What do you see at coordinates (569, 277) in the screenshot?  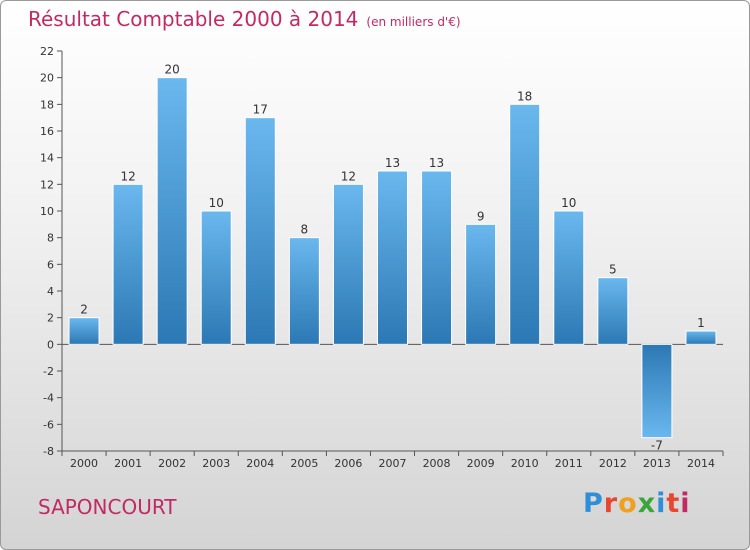 I see `bar-2011` at bounding box center [569, 277].